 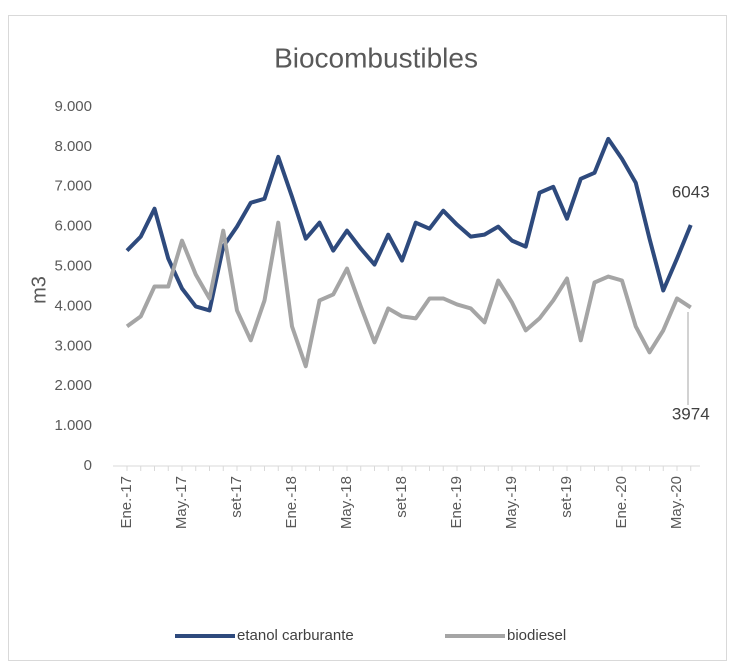 What do you see at coordinates (621, 502) in the screenshot?
I see `x-tick-label: Ene.-20` at bounding box center [621, 502].